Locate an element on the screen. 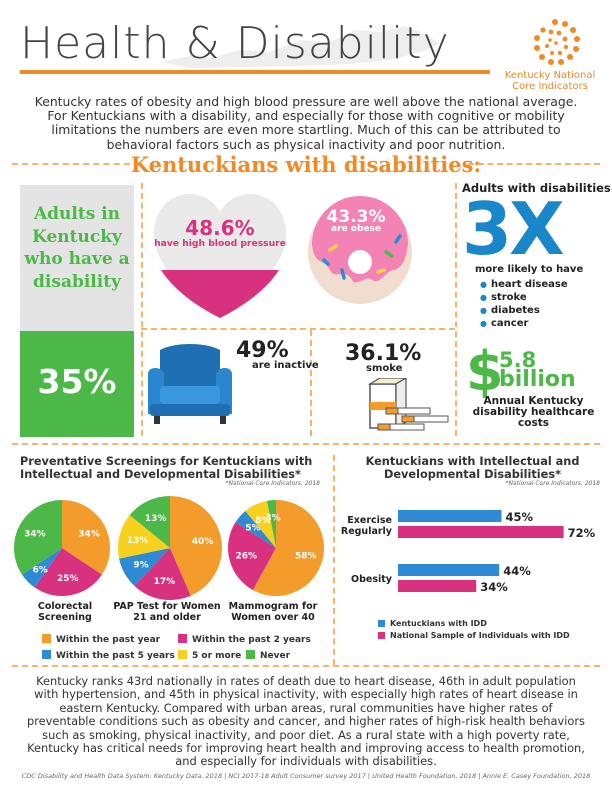 The image size is (612, 792). list-item: stroke is located at coordinates (524, 297).